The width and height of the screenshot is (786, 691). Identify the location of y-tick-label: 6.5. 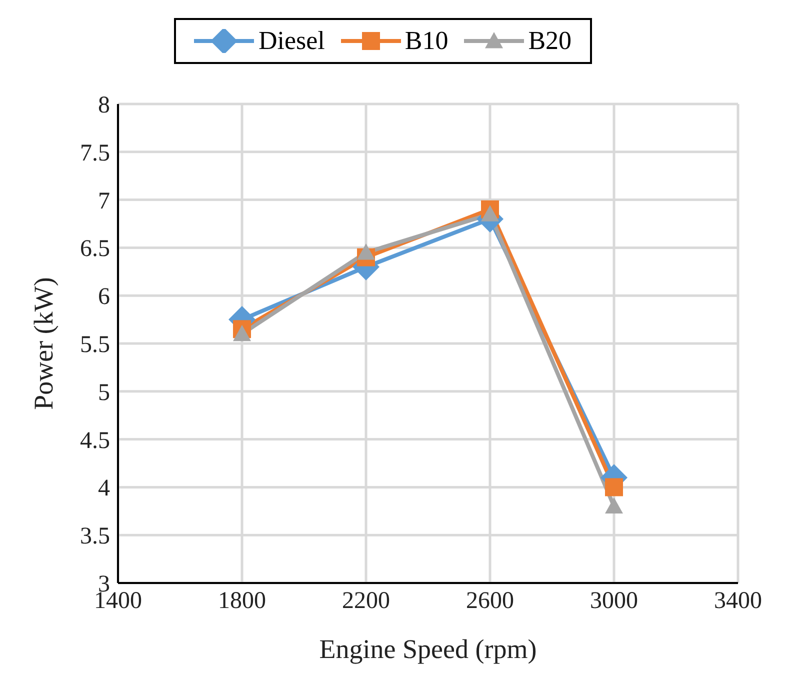
(95, 249).